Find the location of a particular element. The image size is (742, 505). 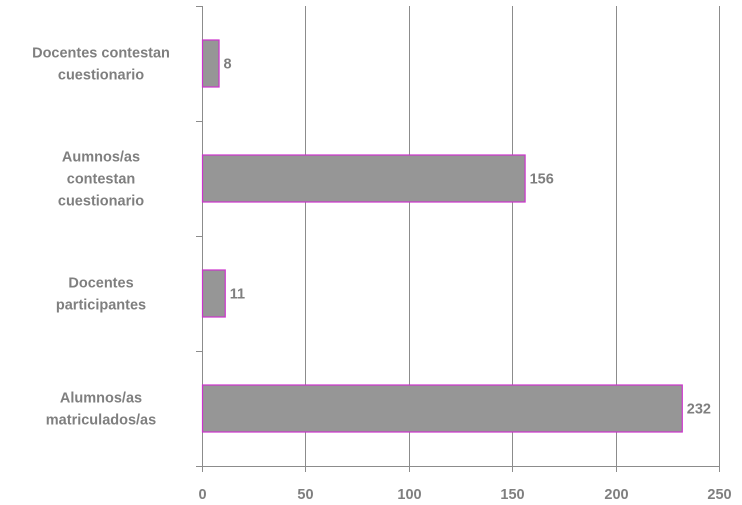

x-tick-label: 150 is located at coordinates (512, 495).